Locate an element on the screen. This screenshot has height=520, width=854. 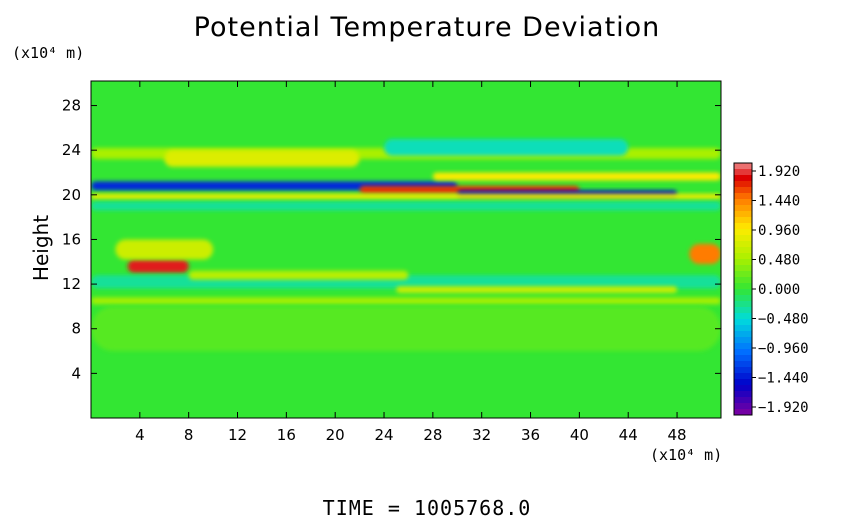
y-tick-label: 24 is located at coordinates (71, 150).